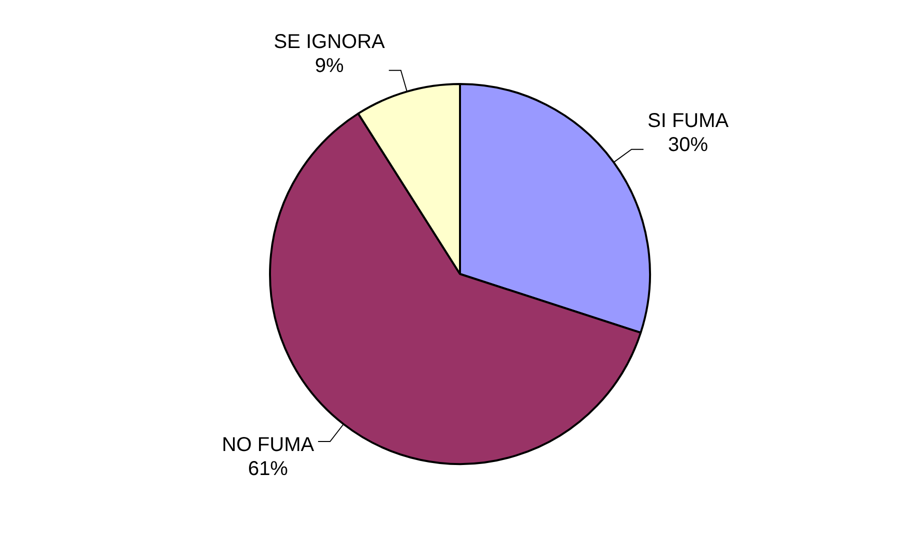  I want to click on data-label: 9%, so click(329, 65).